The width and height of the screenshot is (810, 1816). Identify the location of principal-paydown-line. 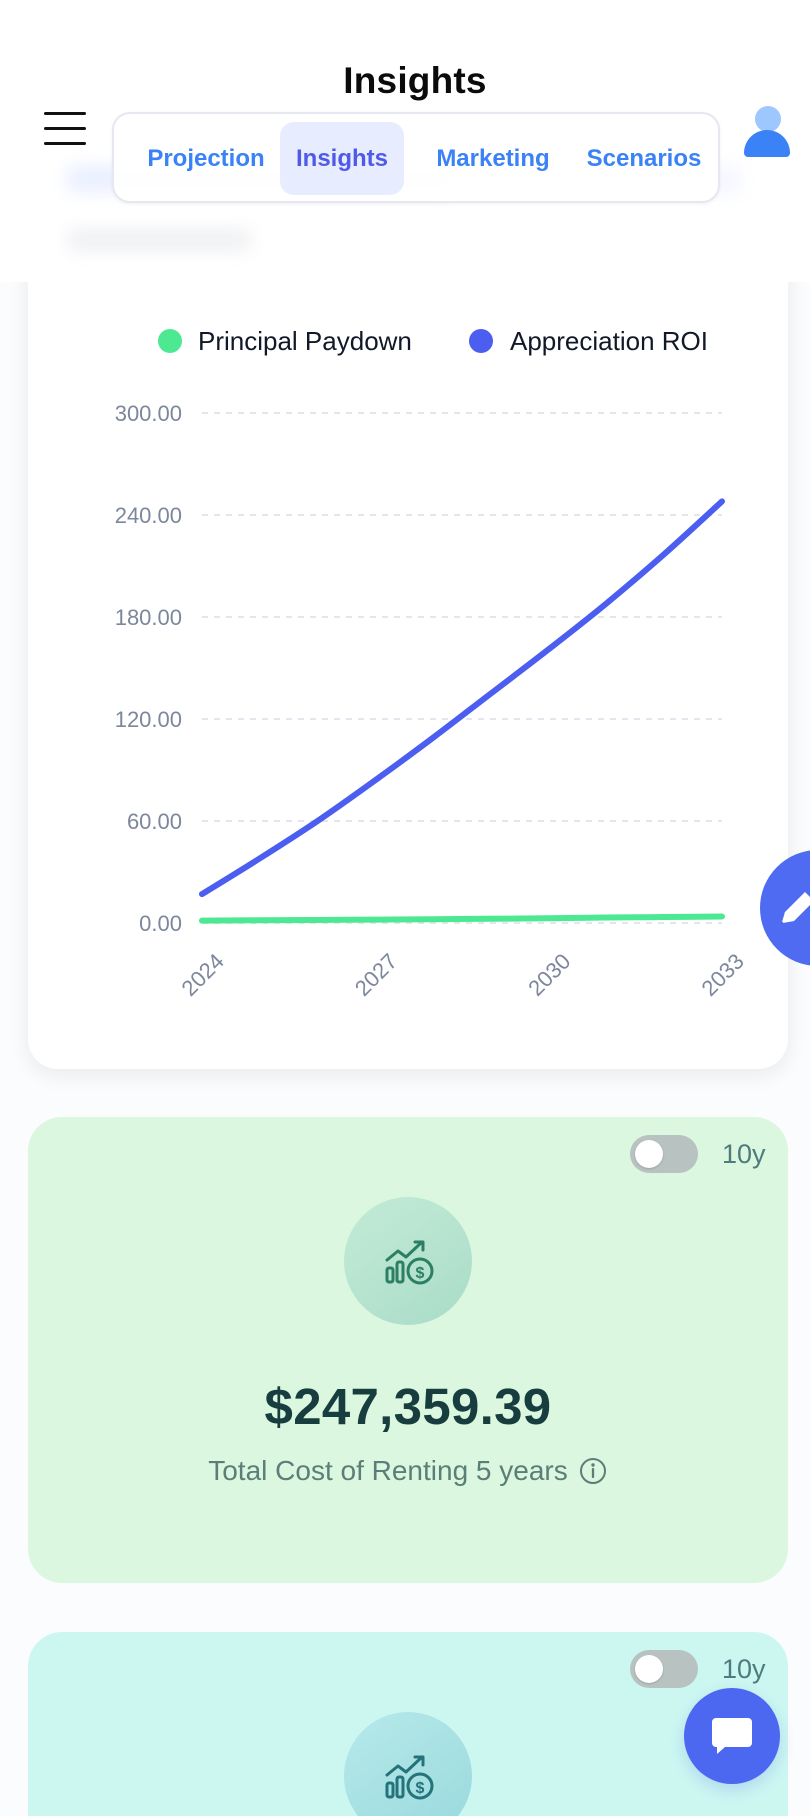
(462, 918).